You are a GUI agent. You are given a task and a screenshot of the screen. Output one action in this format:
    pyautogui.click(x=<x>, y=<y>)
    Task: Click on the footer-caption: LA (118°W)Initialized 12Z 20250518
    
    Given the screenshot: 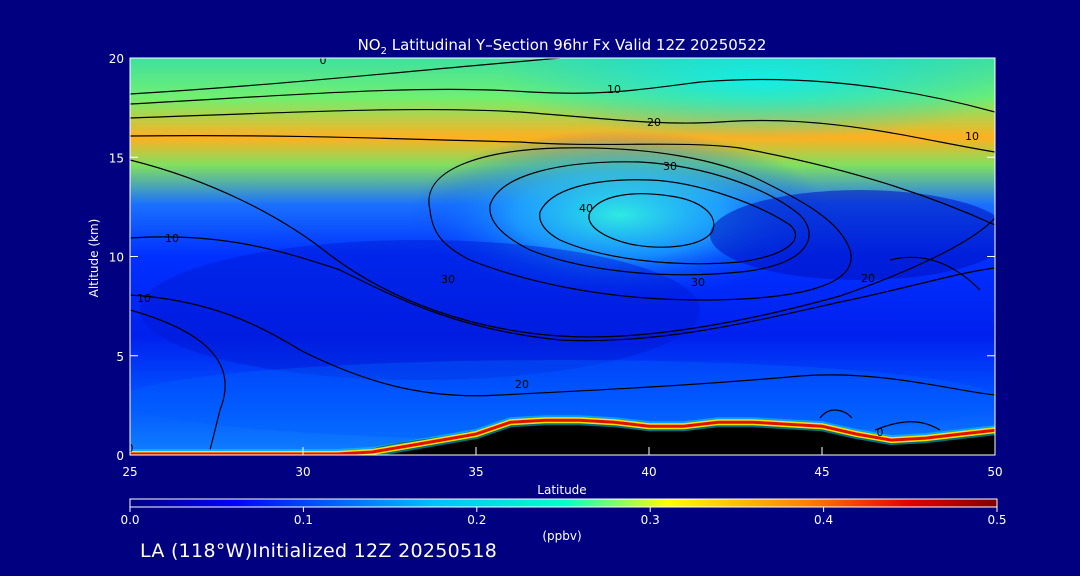 What is the action you would take?
    pyautogui.click(x=319, y=551)
    